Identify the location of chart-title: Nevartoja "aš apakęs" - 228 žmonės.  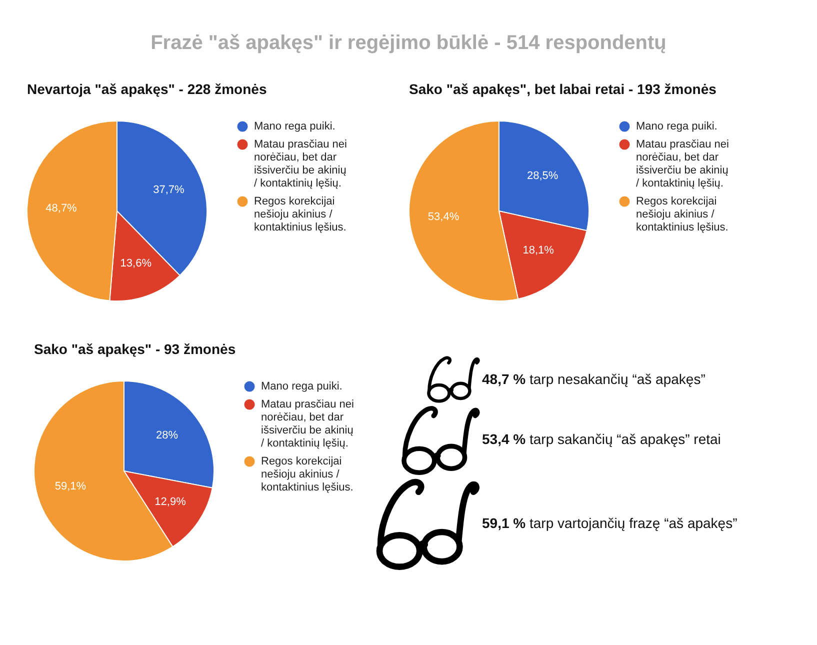
(147, 89).